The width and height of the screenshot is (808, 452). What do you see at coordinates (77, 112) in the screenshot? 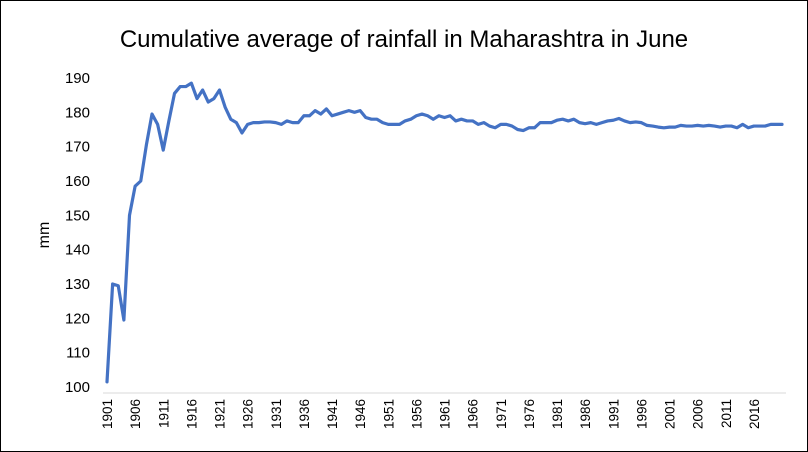
I see `y-tick-label: 180` at bounding box center [77, 112].